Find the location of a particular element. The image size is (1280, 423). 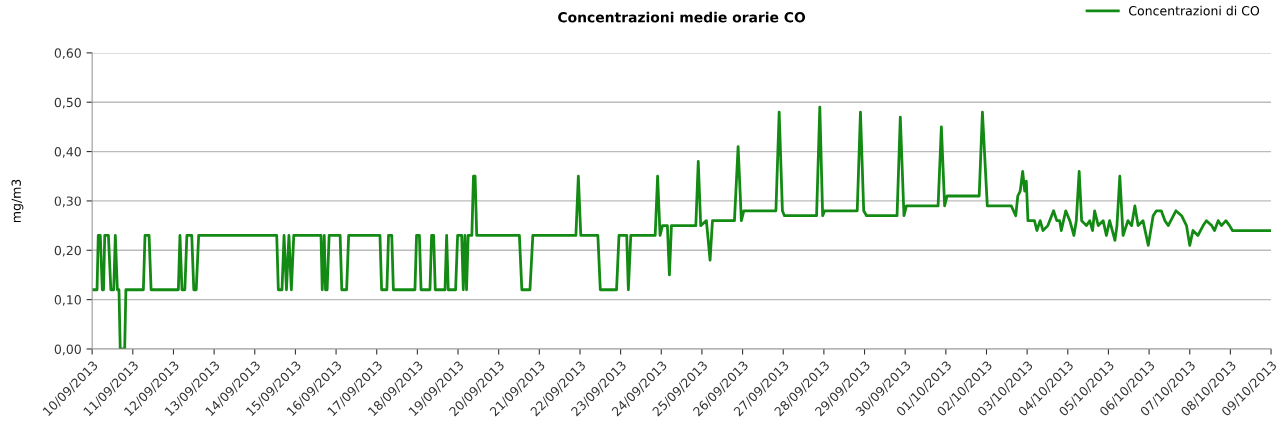

y-tick-label: 0,40 is located at coordinates (67, 152).